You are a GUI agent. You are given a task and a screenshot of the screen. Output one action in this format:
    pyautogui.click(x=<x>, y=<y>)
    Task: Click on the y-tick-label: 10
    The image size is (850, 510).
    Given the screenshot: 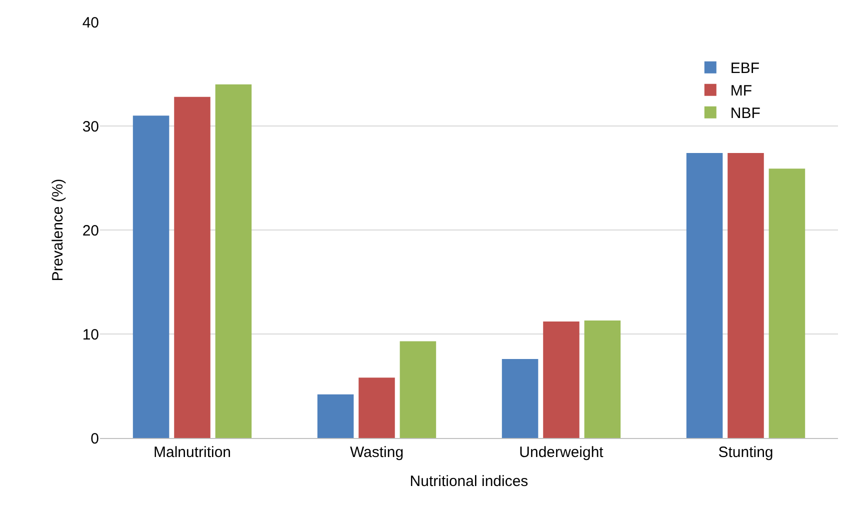 What is the action you would take?
    pyautogui.click(x=90, y=335)
    